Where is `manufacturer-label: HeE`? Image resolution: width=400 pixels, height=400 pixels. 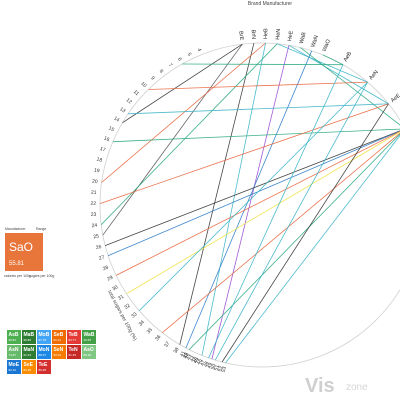
manufacturer-label: HeE is located at coordinates (291, 36).